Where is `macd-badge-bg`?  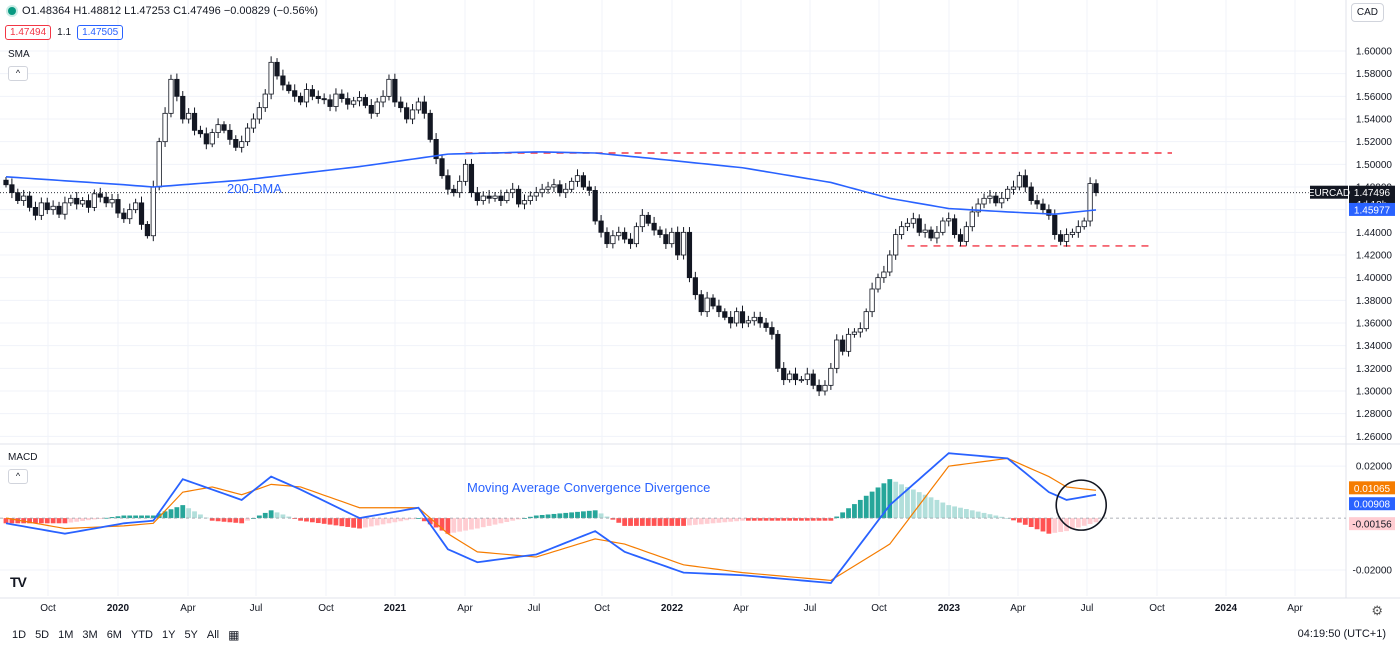
macd-badge-bg is located at coordinates (1372, 504).